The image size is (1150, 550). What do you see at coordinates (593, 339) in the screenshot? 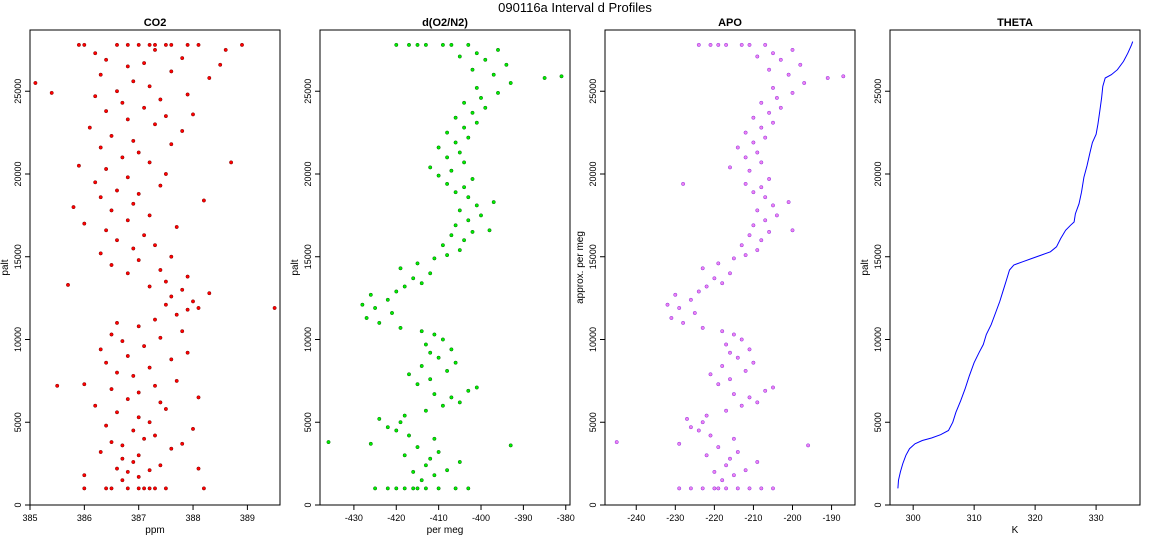
I see `y-tick-label: 10000` at bounding box center [593, 339].